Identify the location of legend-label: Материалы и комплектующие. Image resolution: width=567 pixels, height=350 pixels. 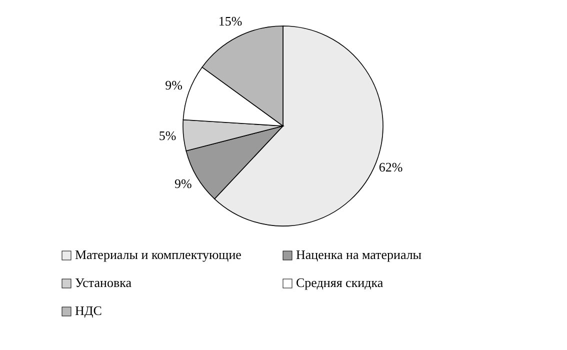
(158, 254).